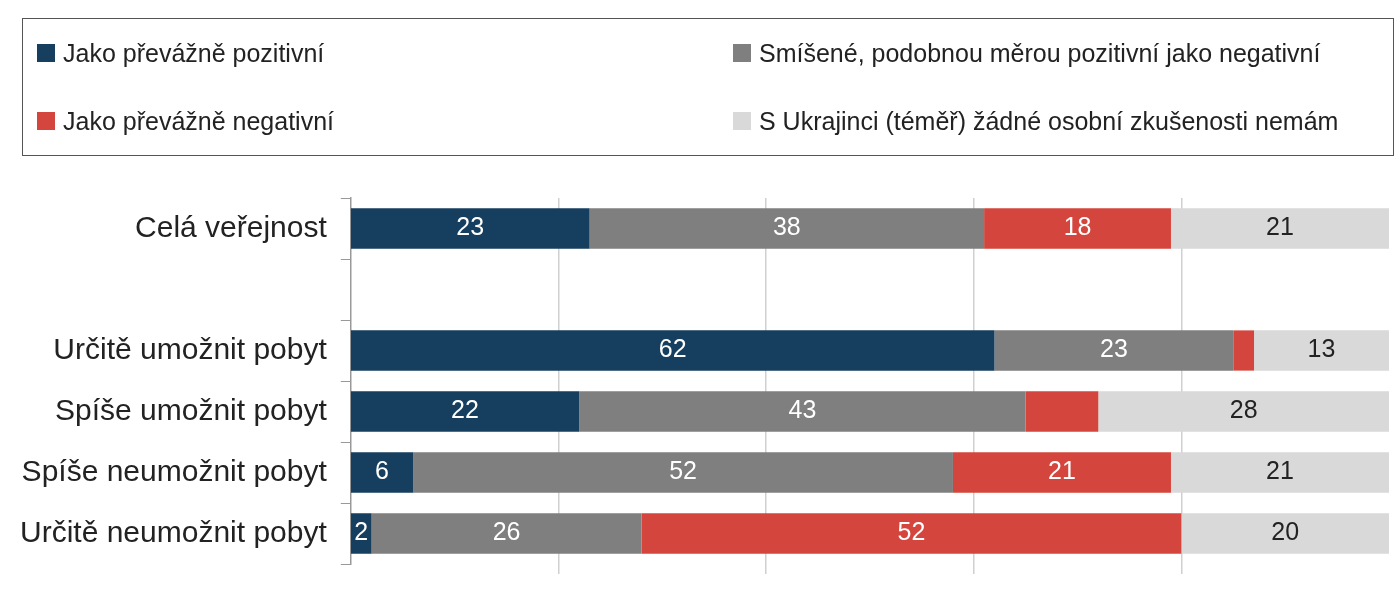 This screenshot has width=1397, height=596. Describe the element at coordinates (361, 531) in the screenshot. I see `data-label: 2` at that location.